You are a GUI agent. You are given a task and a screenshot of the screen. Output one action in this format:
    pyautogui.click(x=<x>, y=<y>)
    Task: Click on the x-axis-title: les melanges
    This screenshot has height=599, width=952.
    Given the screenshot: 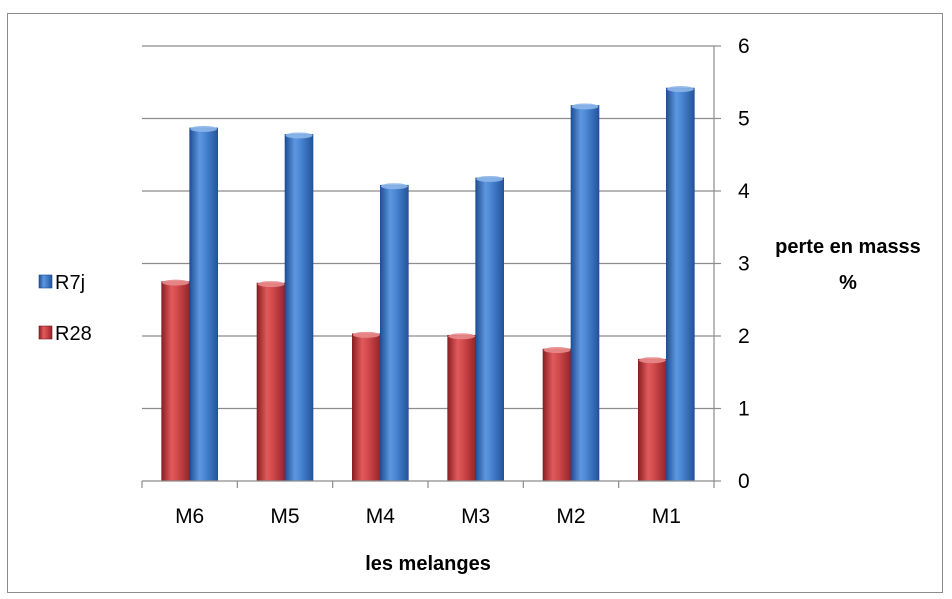 What is the action you would take?
    pyautogui.click(x=428, y=564)
    